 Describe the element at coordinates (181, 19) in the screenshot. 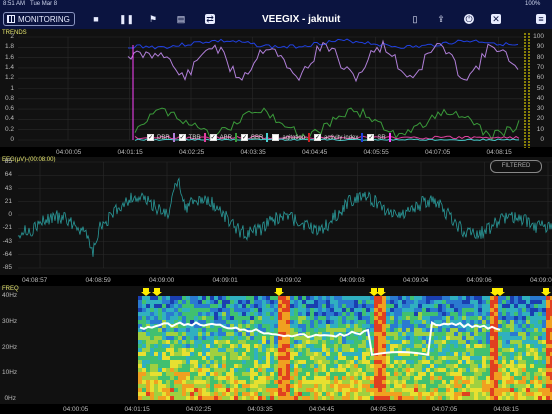

I see `comment-icon: ▤` at that location.